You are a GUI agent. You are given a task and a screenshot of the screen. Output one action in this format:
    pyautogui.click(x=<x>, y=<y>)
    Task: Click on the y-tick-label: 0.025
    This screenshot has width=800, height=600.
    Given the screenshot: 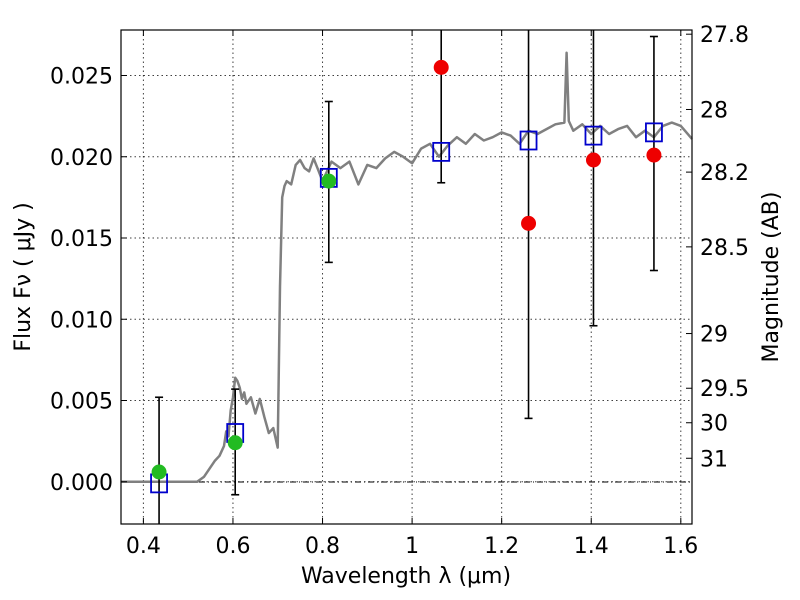 What is the action you would take?
    pyautogui.click(x=81, y=77)
    